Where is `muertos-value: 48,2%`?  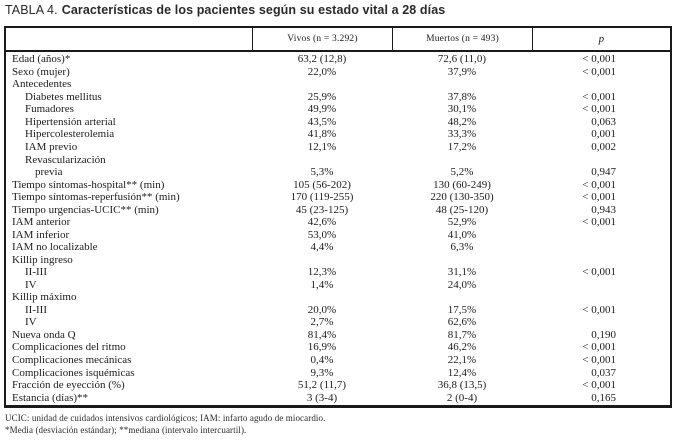 muertos-value: 48,2% is located at coordinates (462, 121).